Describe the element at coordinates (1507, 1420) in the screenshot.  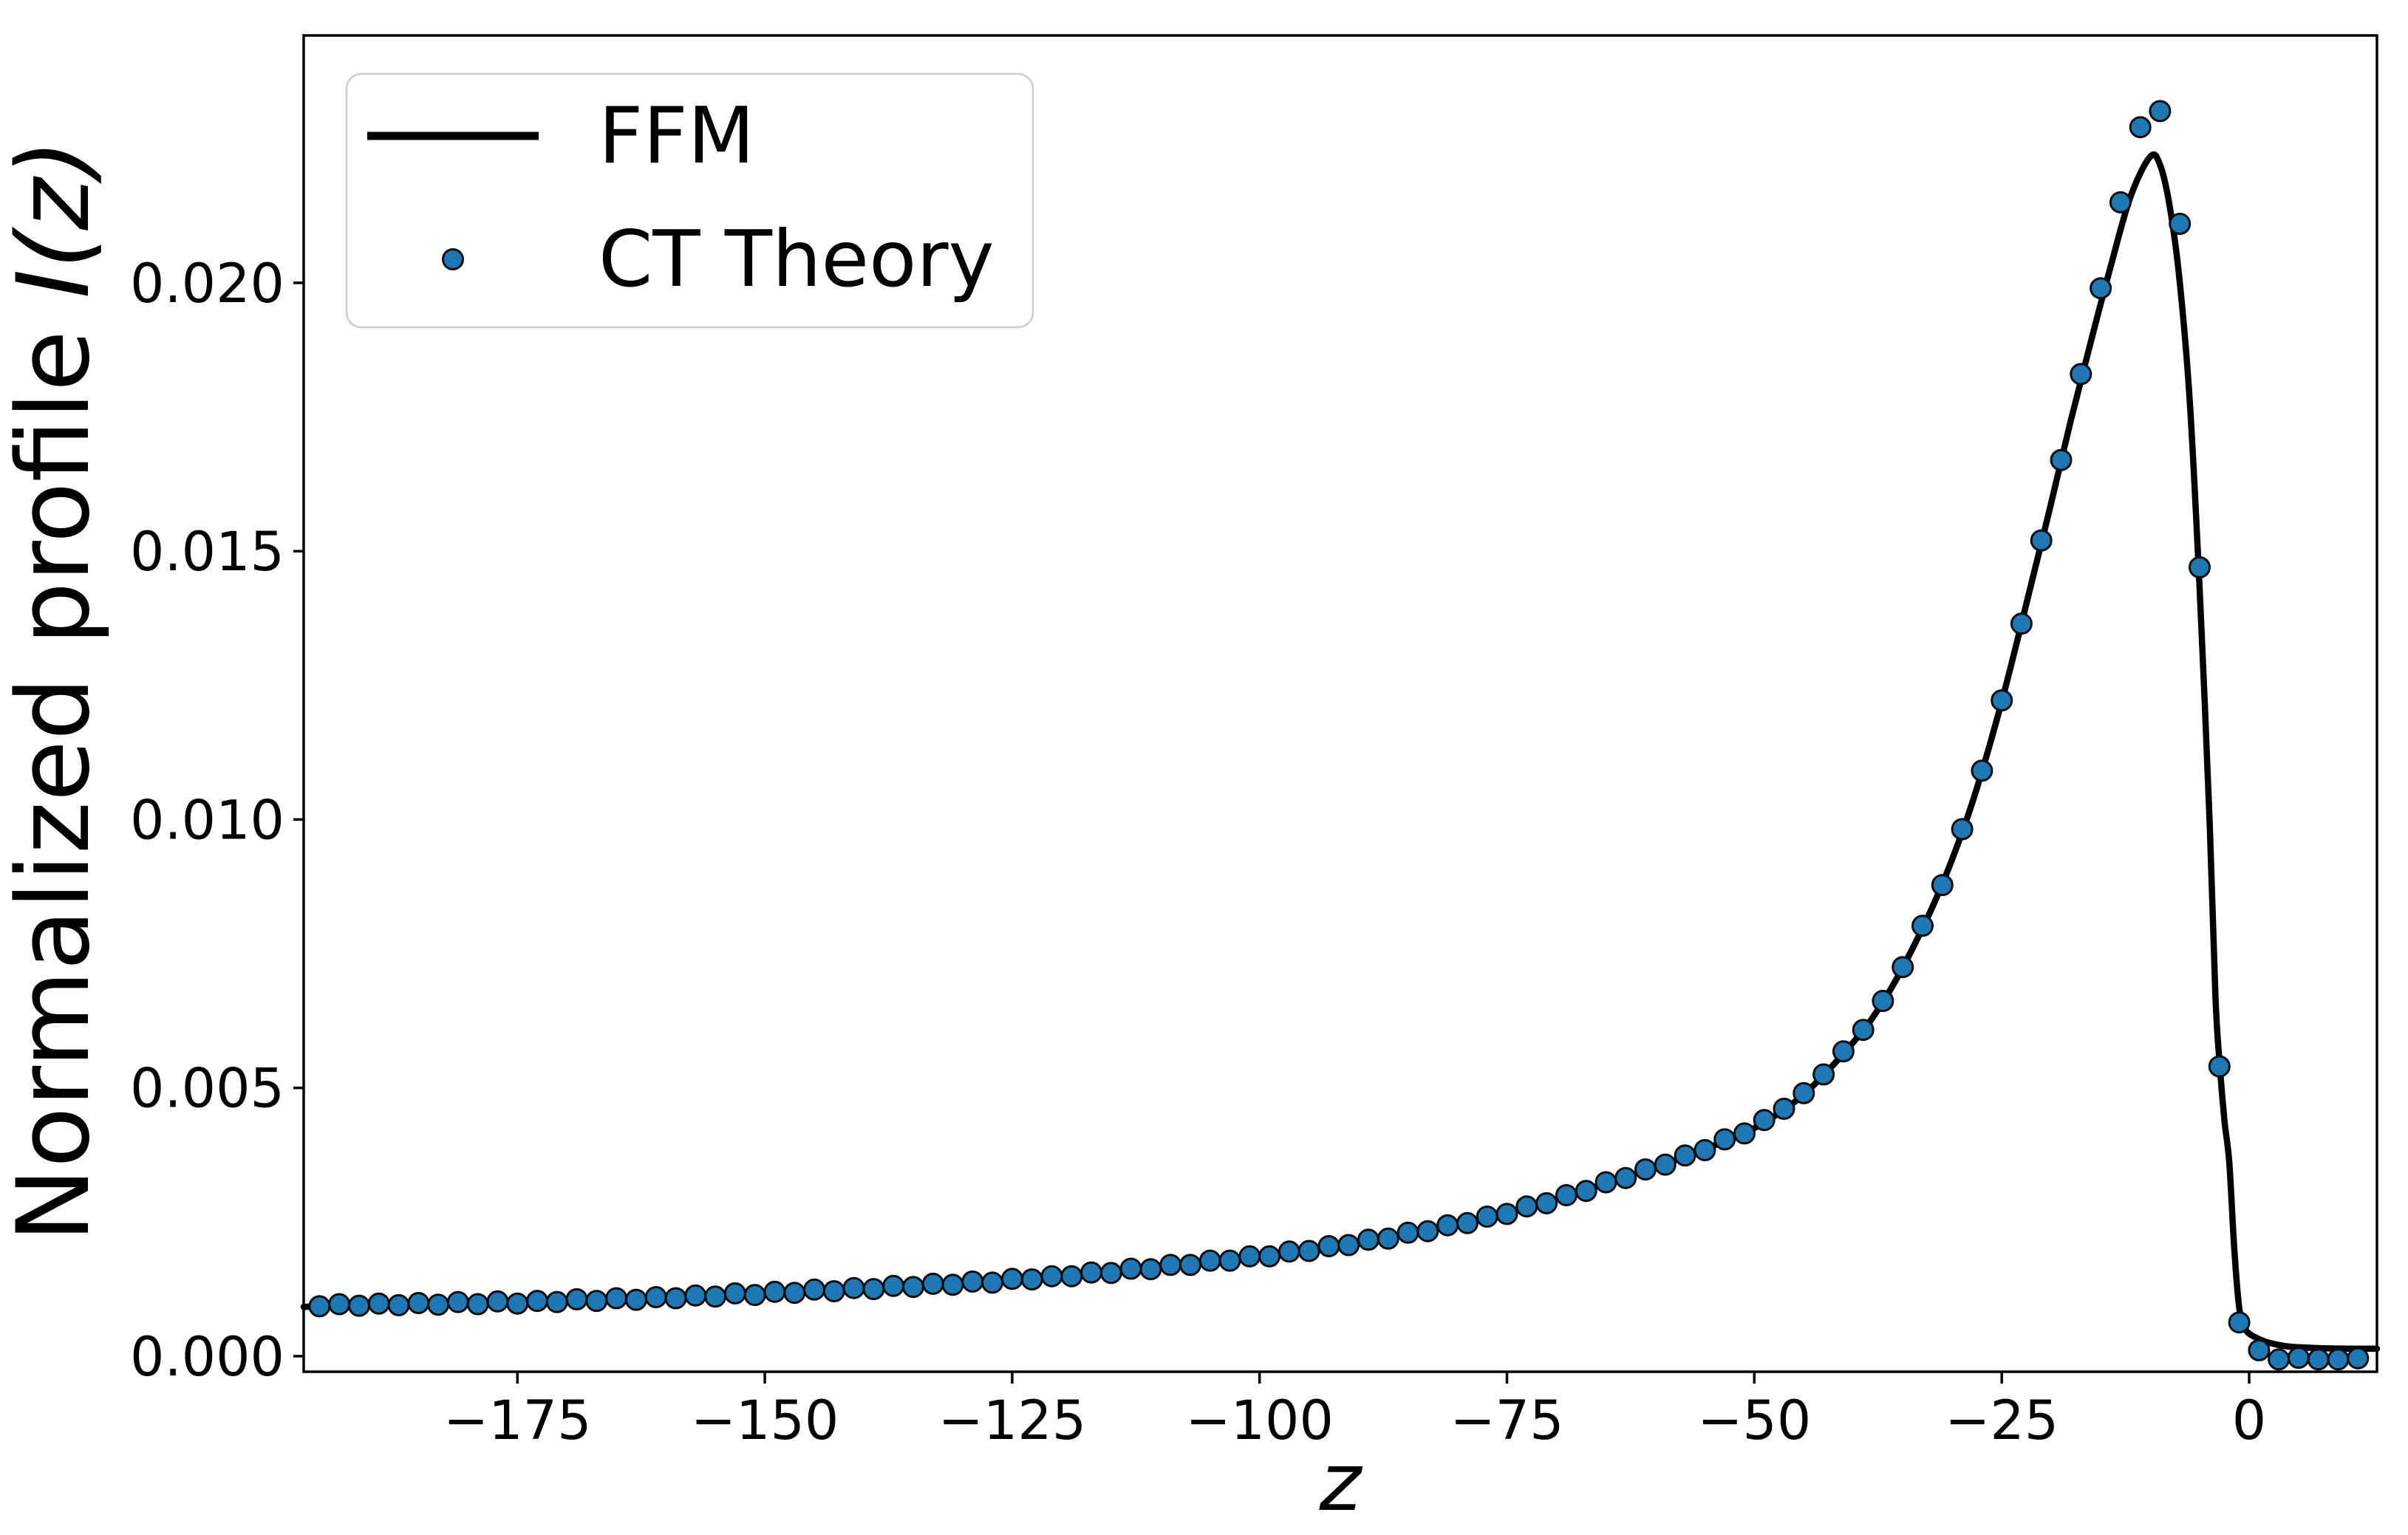
I see `x-tick-label: −75` at that location.